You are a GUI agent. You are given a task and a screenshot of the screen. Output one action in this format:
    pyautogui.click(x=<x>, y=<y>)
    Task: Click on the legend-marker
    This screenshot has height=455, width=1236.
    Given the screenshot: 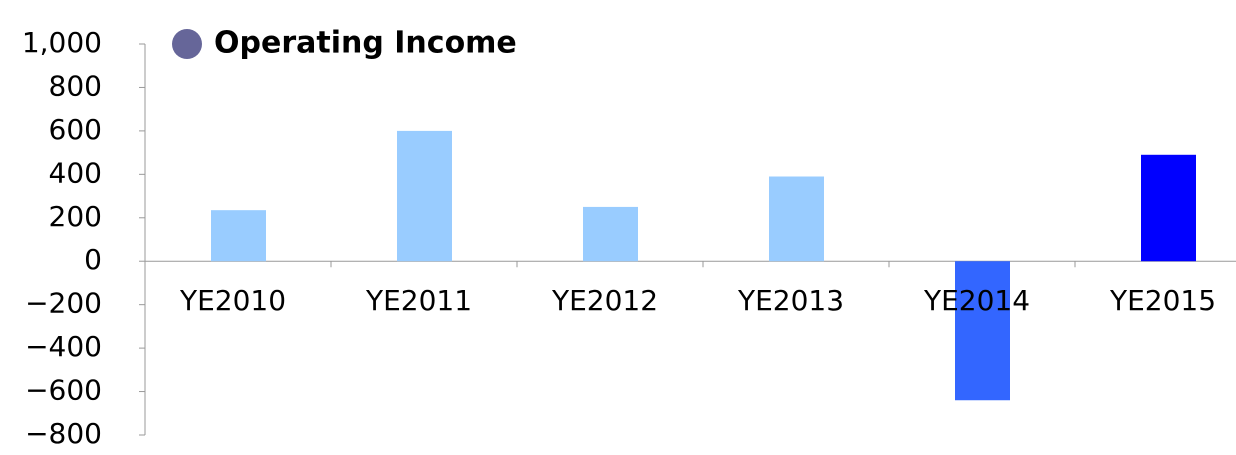 What is the action you would take?
    pyautogui.click(x=187, y=44)
    